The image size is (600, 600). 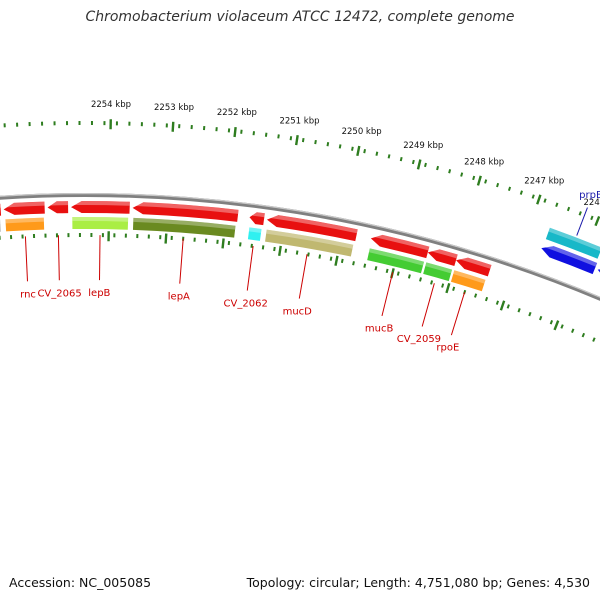 What do you see at coordinates (28, 294) in the screenshot?
I see `gene-label-rnc: rnc` at bounding box center [28, 294].